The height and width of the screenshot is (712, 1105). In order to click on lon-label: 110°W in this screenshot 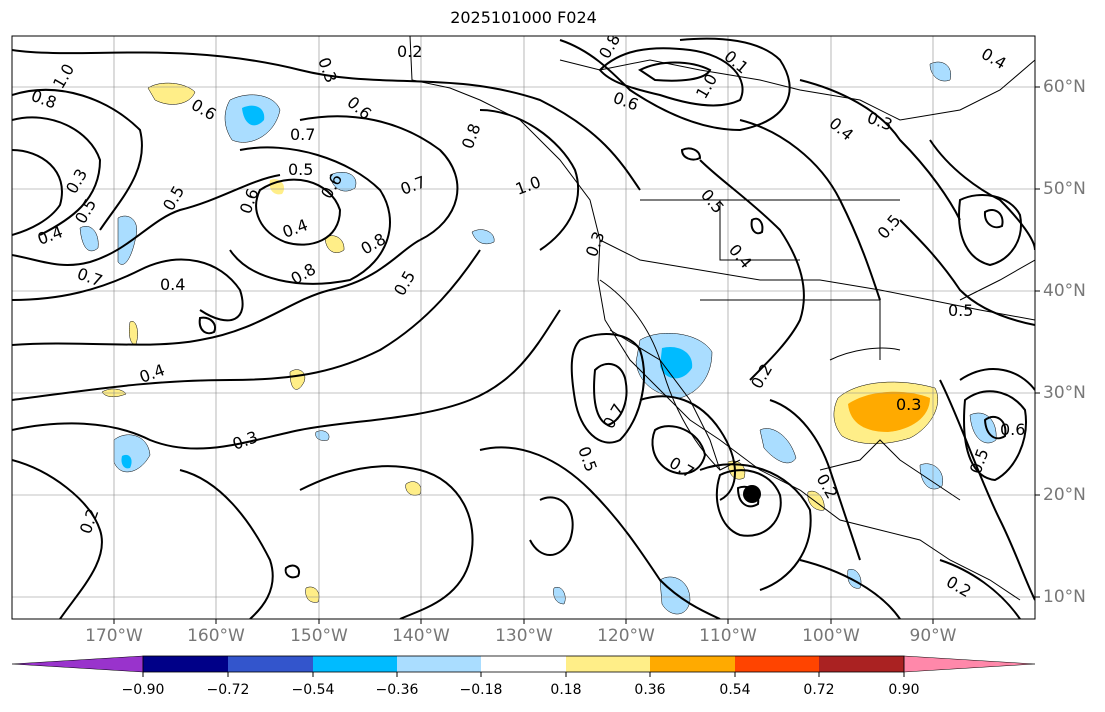, I will do `click(728, 636)`.